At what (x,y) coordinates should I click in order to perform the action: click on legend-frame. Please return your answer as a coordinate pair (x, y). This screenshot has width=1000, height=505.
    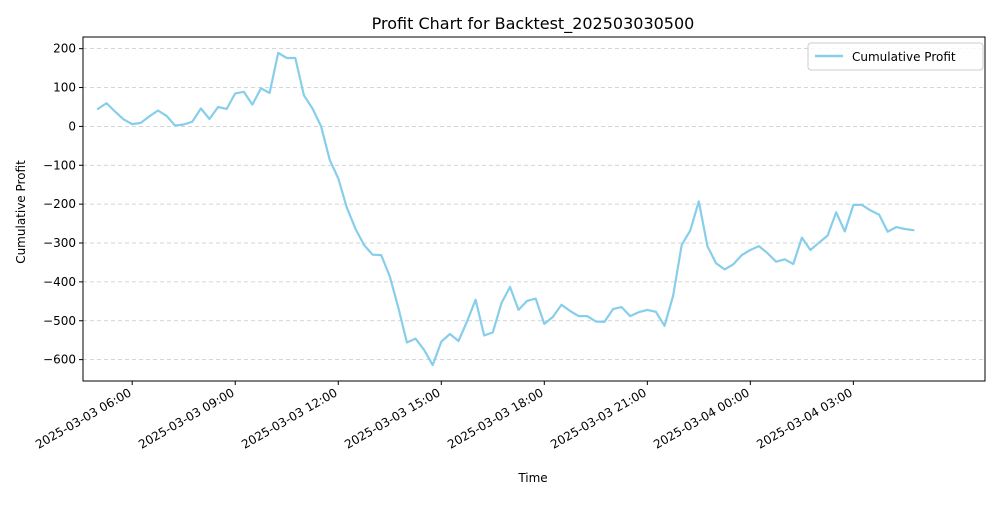
    Looking at the image, I should click on (895, 56).